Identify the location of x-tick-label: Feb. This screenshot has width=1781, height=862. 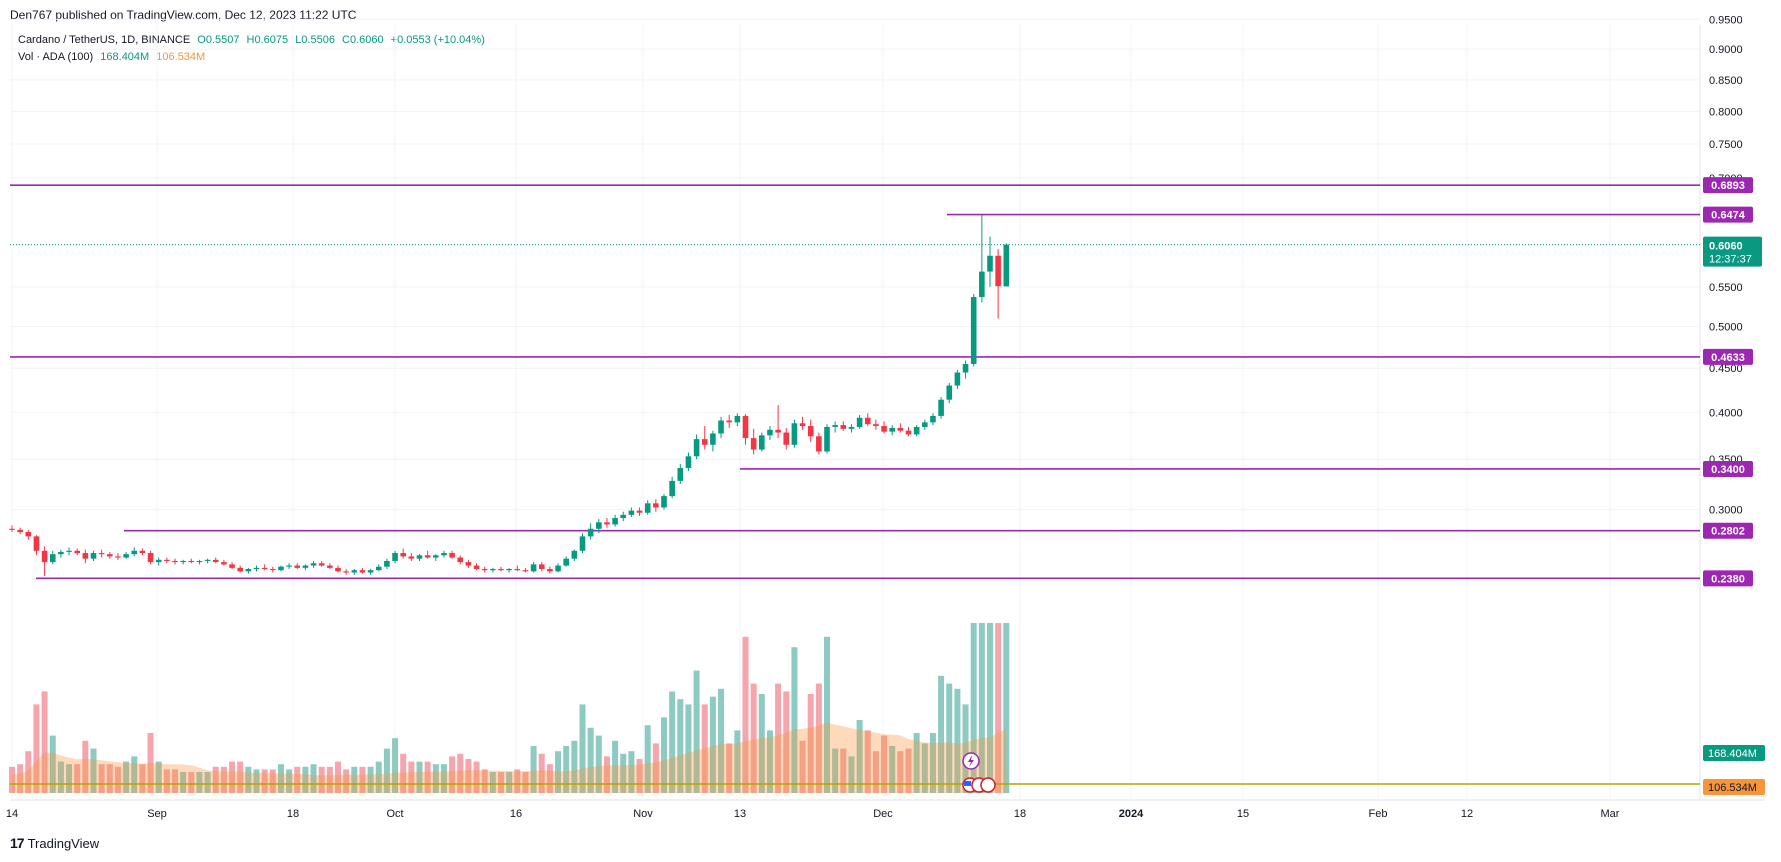
(1378, 814).